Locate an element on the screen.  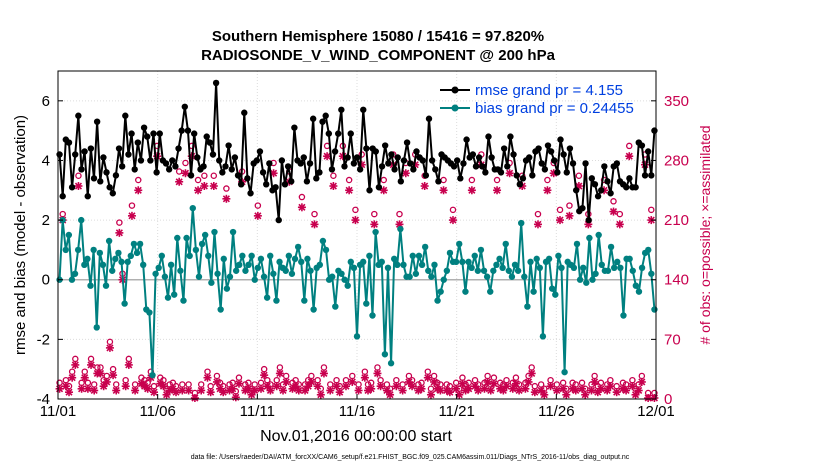
y-tick-label: 4 is located at coordinates (46, 160).